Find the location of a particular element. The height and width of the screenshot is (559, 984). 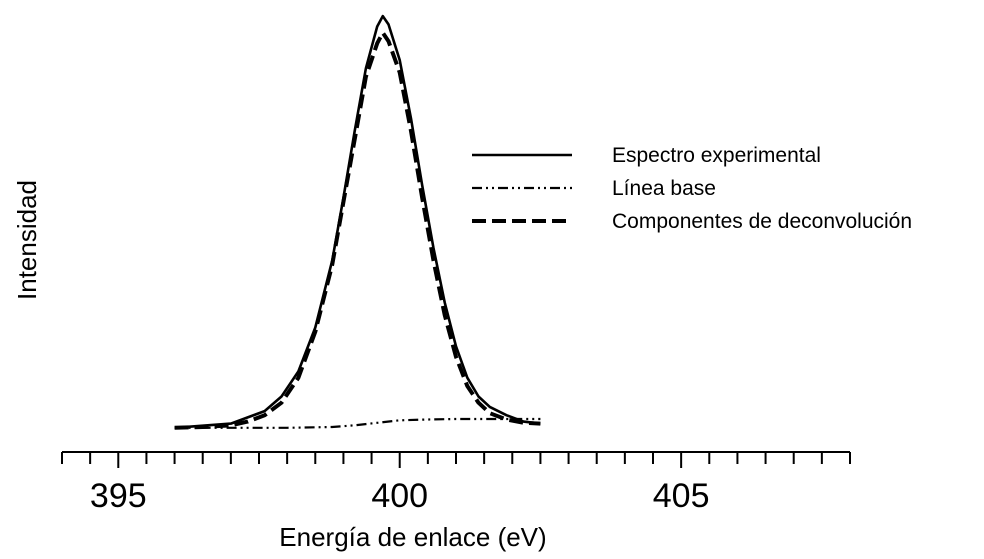

legend-label-2: Línea base is located at coordinates (664, 188).